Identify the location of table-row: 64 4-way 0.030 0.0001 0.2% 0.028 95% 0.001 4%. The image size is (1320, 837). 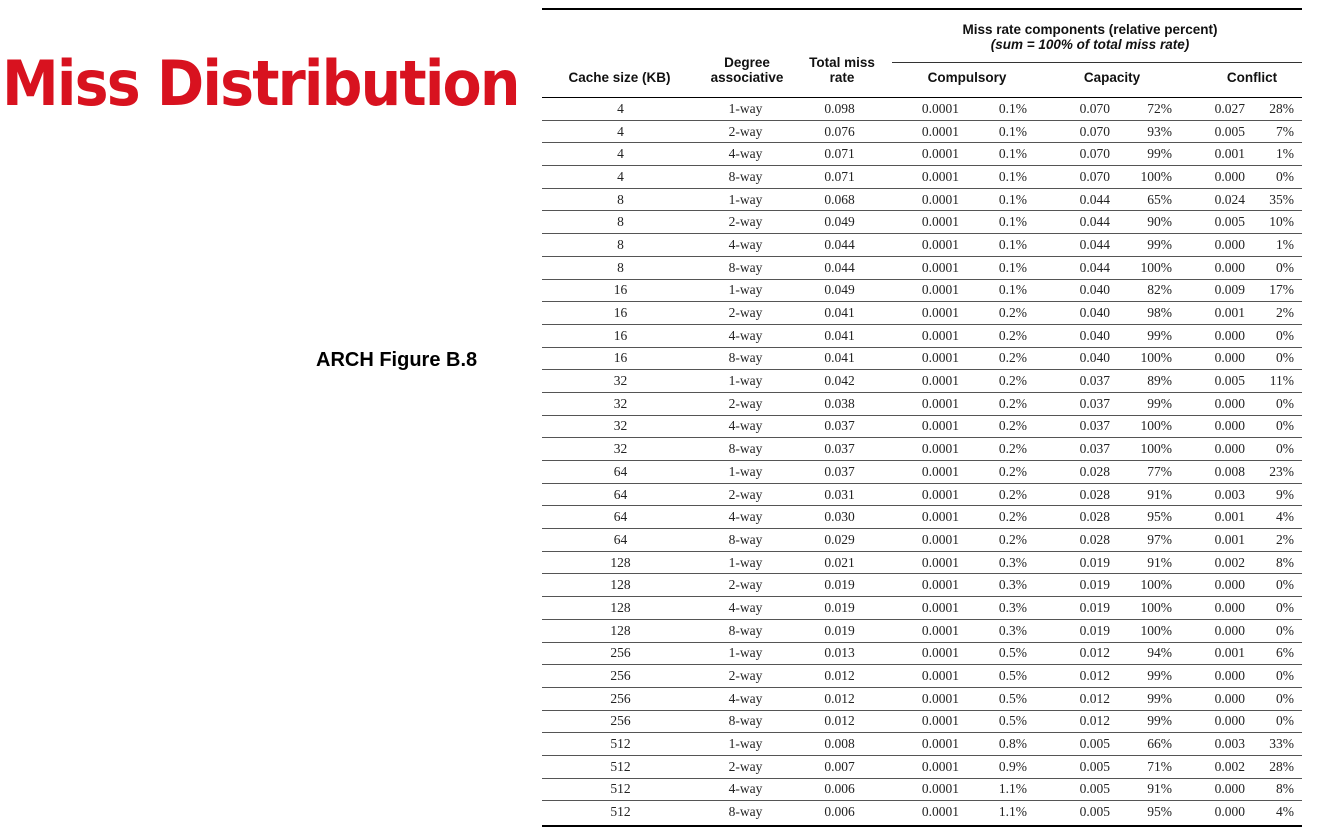
(922, 517).